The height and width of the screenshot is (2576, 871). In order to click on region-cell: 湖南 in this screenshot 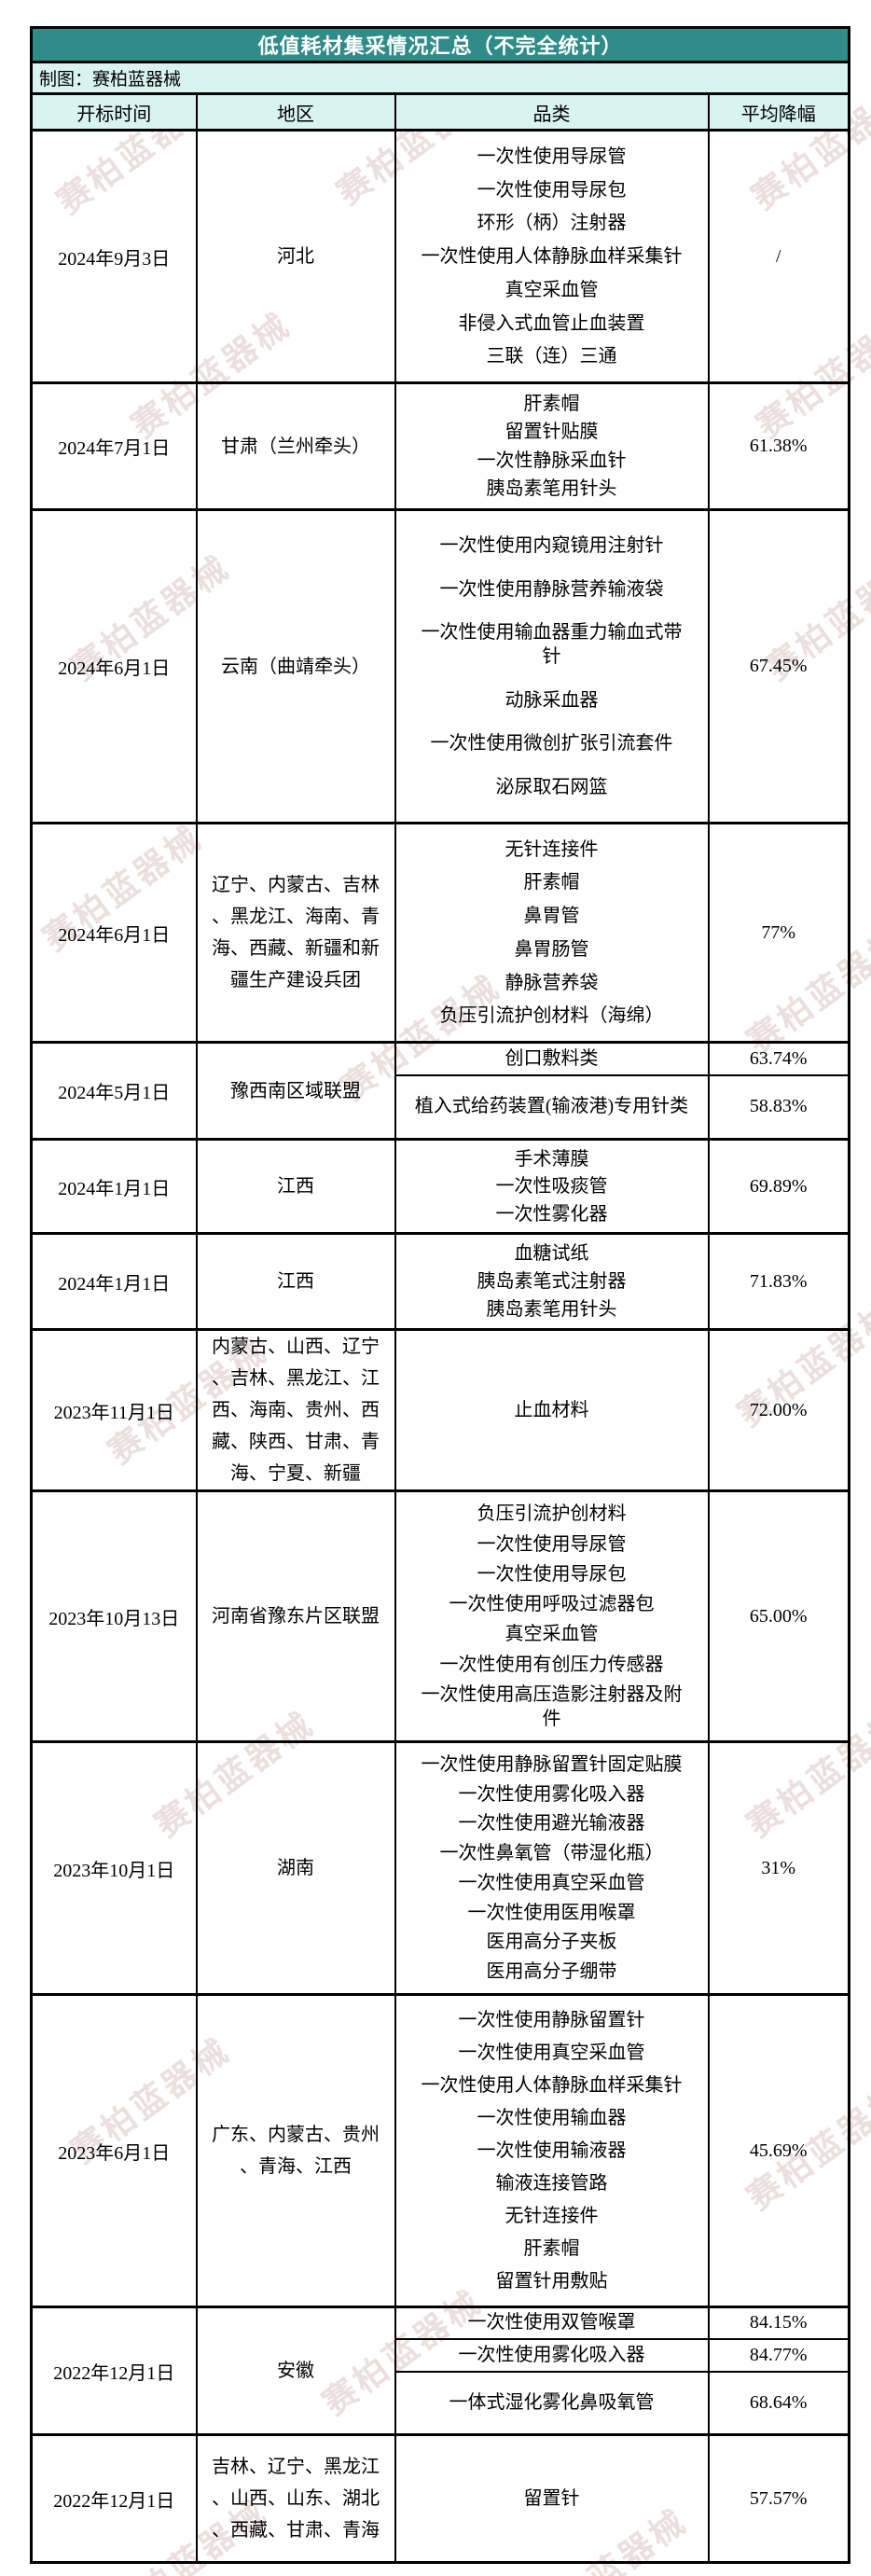, I will do `click(295, 1867)`.